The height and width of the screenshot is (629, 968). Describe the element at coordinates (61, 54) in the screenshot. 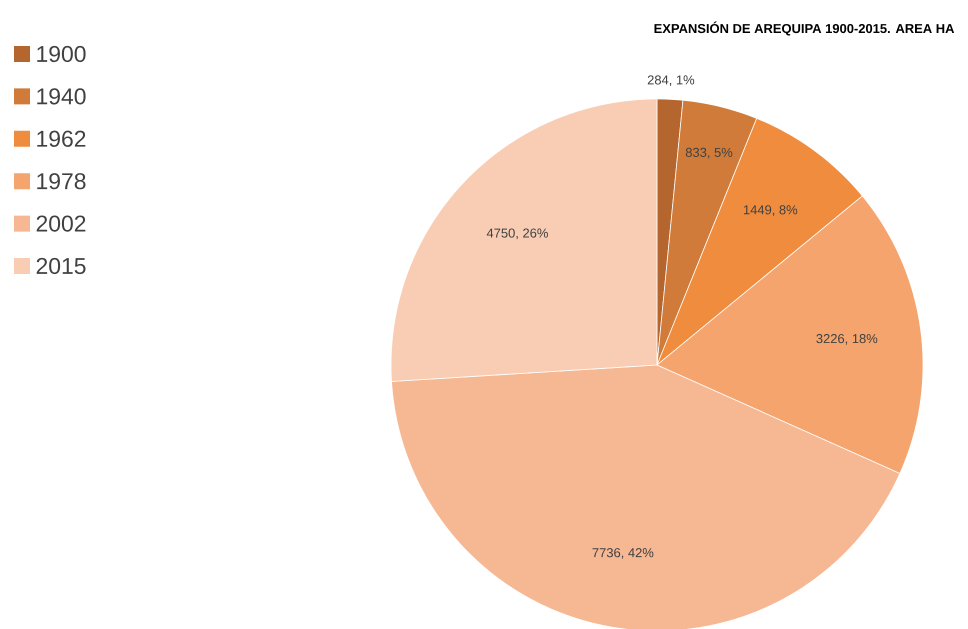

I see `legend-label: 1900` at that location.